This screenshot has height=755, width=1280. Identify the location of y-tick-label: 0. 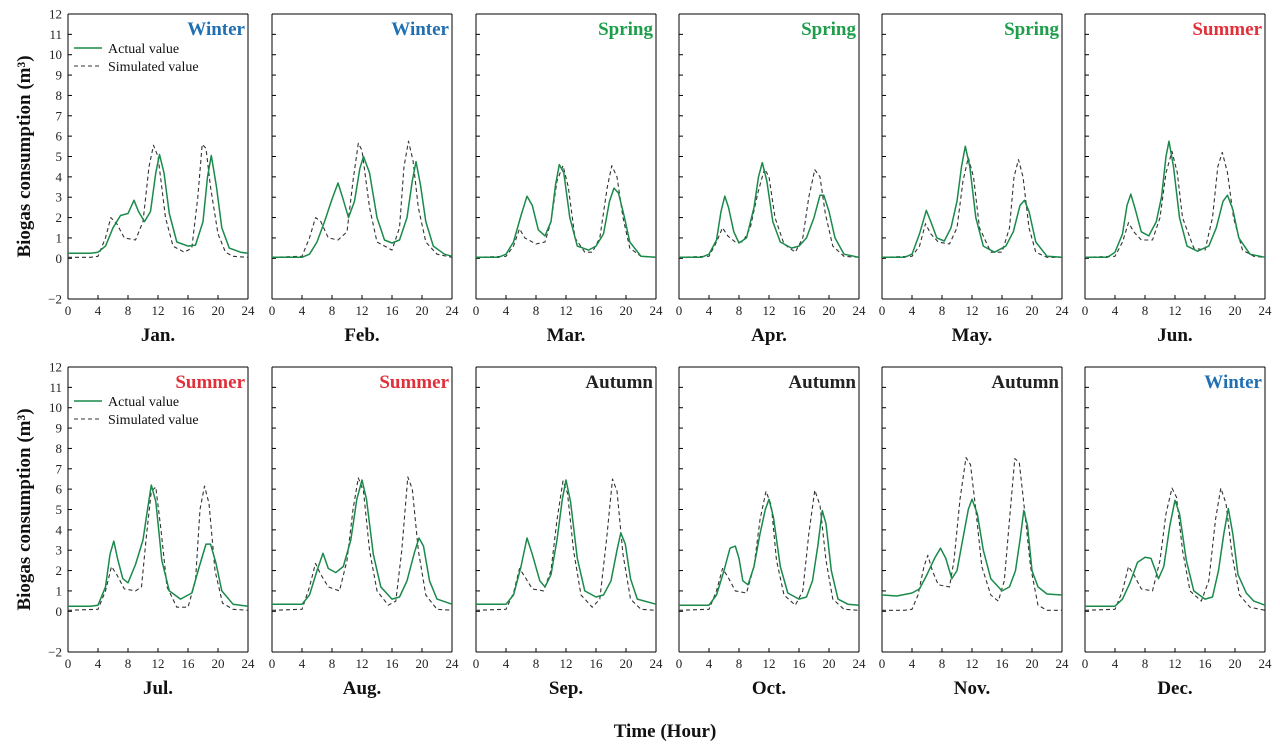
(59, 258).